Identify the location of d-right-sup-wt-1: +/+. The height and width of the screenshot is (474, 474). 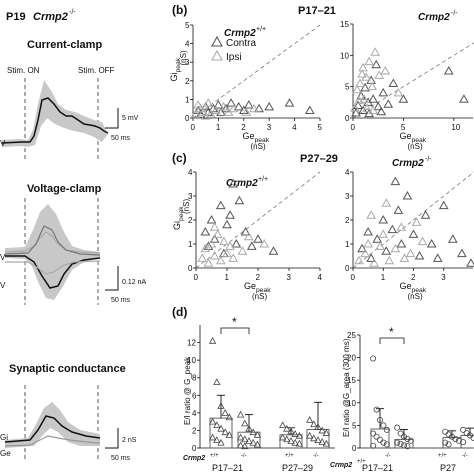
(361, 462).